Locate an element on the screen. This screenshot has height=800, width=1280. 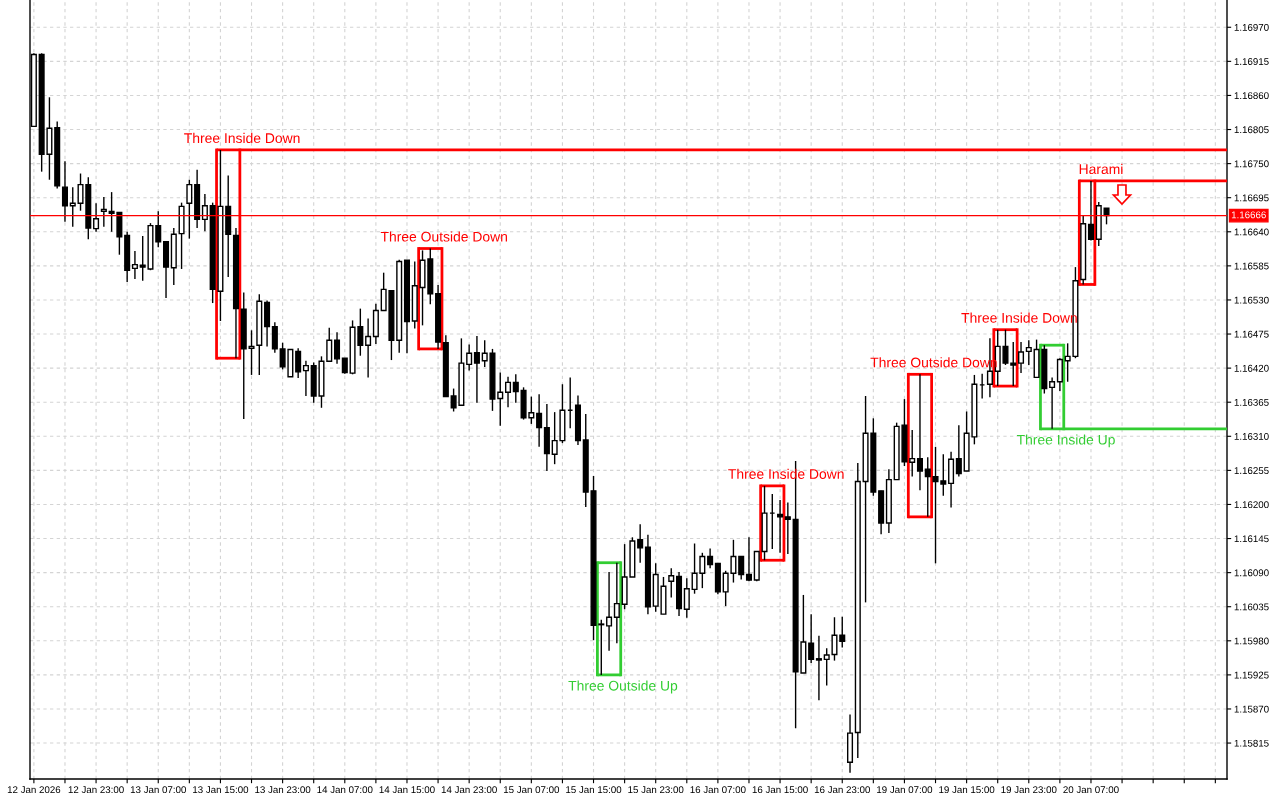
x-tick-label: 15 Jan 23:00 is located at coordinates (656, 790).